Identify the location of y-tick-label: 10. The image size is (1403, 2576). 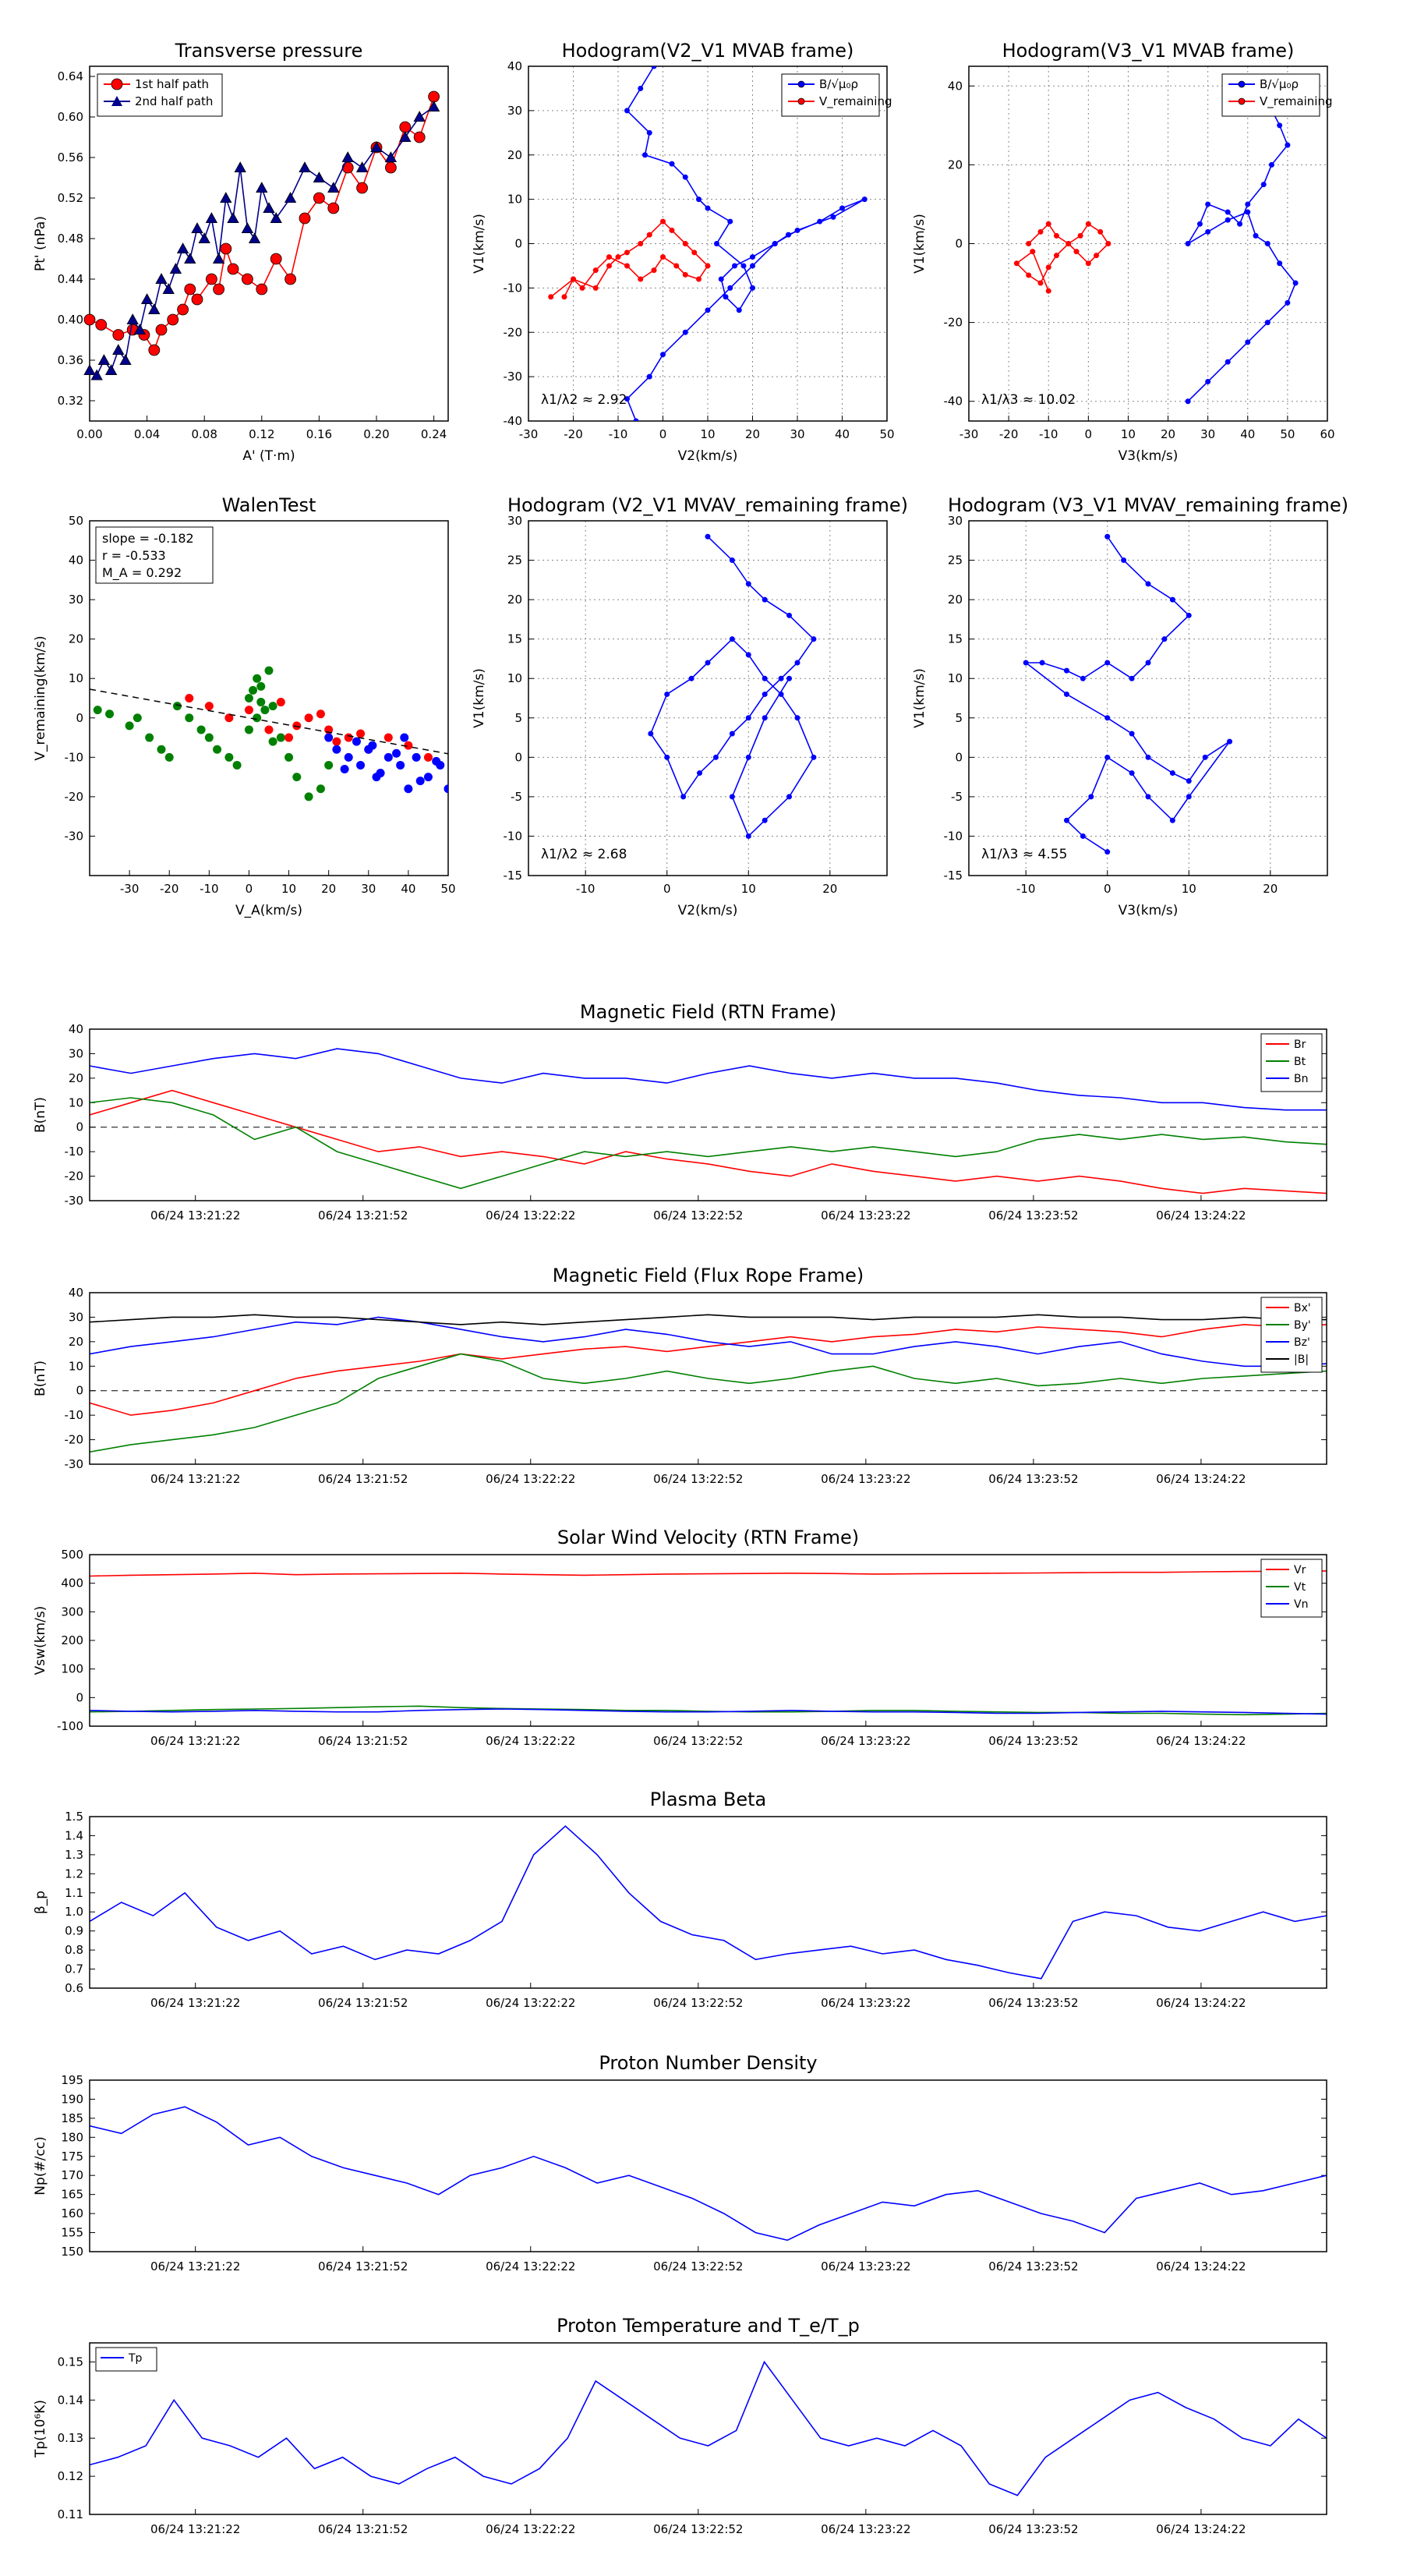
(514, 678).